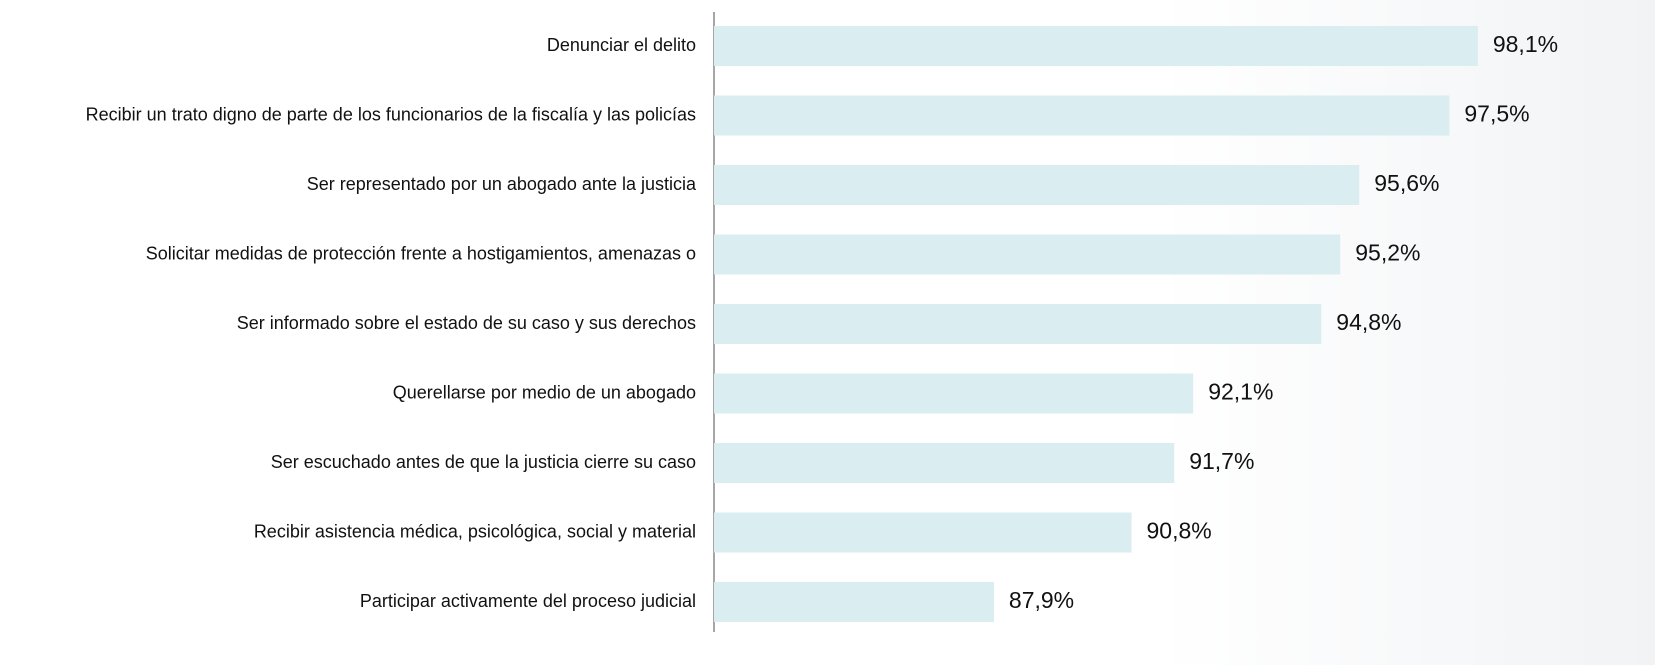 This screenshot has width=1655, height=665. I want to click on value-label: 87,9%, so click(1041, 600).